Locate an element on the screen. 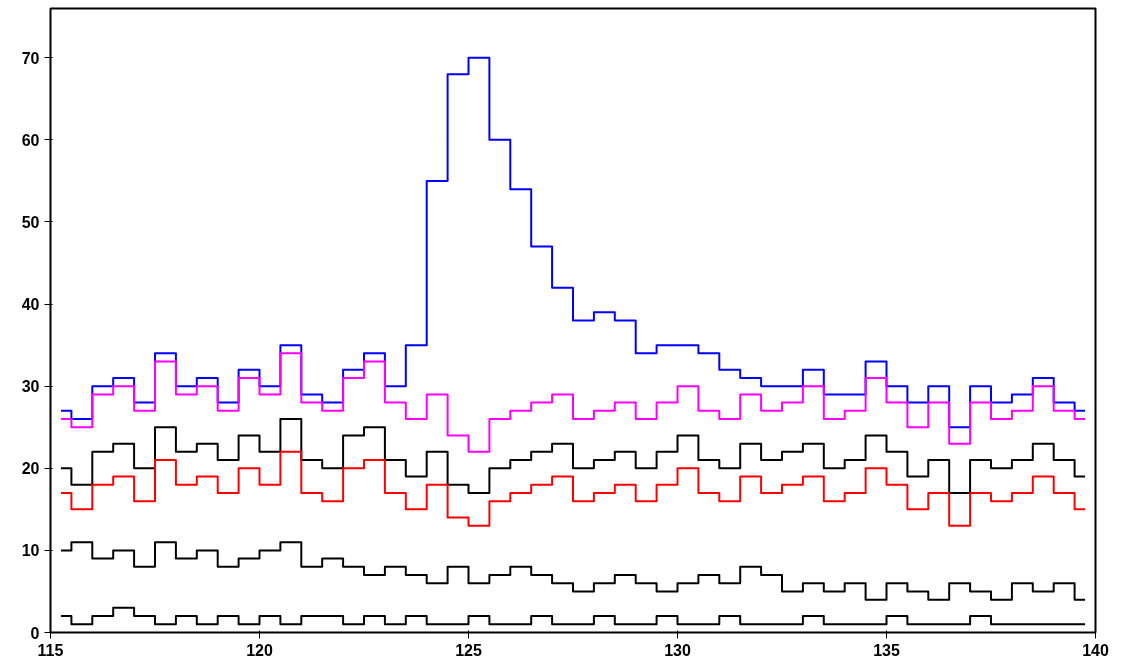 The height and width of the screenshot is (664, 1126). x-tick-label: 115 is located at coordinates (50, 650).